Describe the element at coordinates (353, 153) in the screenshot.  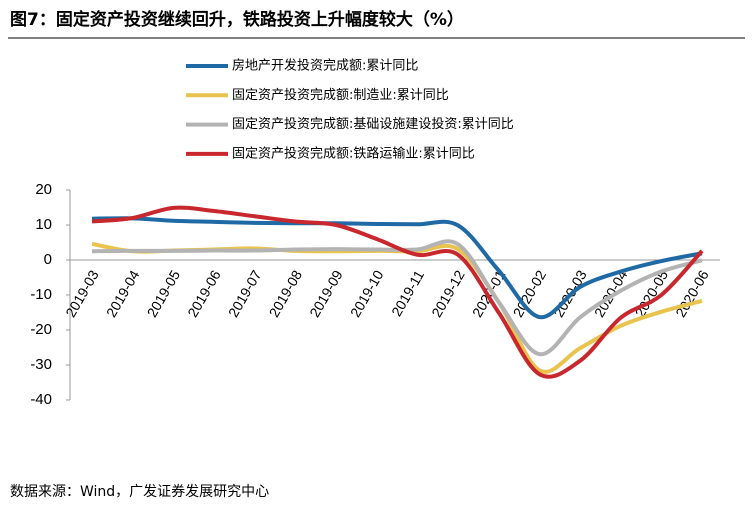
I see `legend-label: 固定资产投资完成额:铁路运输业:累计同比` at that location.